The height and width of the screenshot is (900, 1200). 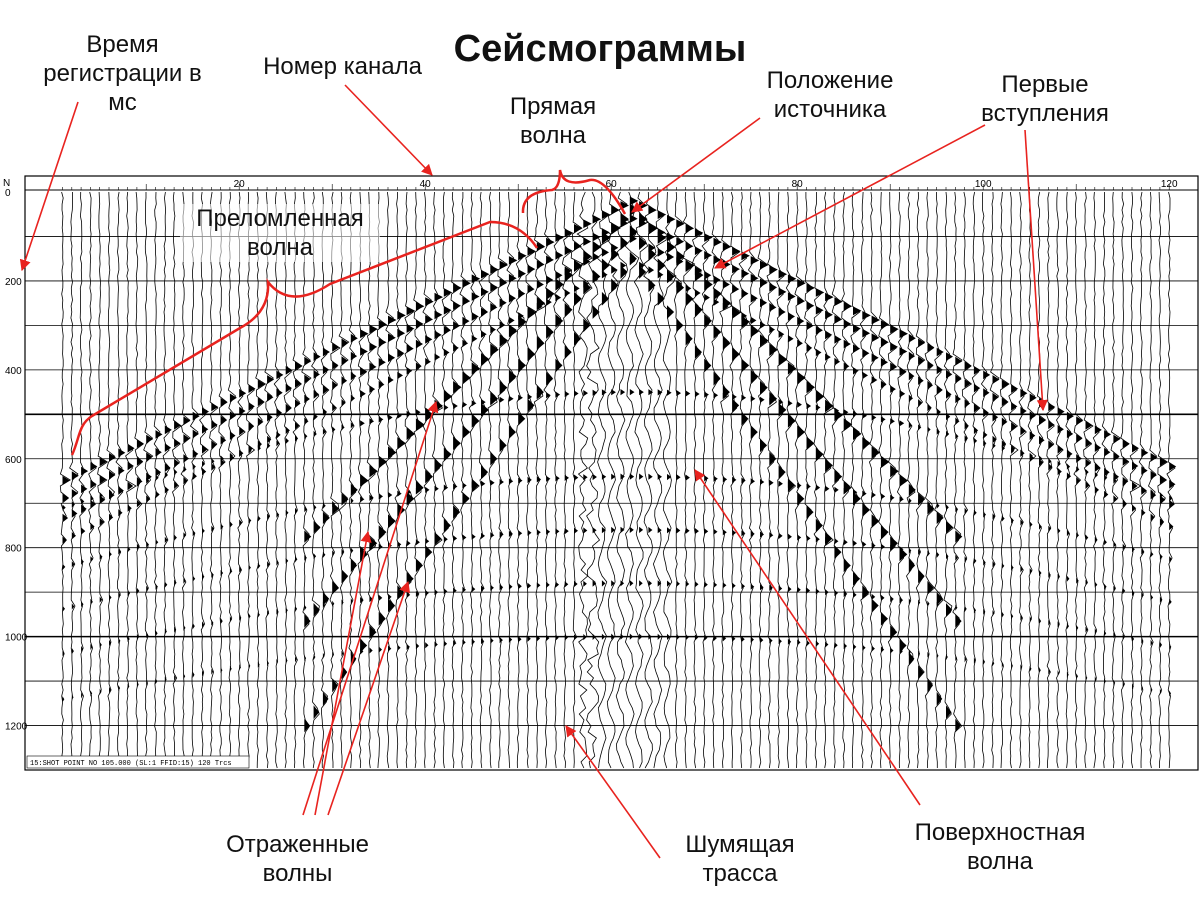 I want to click on time-tick-label: 200, so click(x=13, y=282).